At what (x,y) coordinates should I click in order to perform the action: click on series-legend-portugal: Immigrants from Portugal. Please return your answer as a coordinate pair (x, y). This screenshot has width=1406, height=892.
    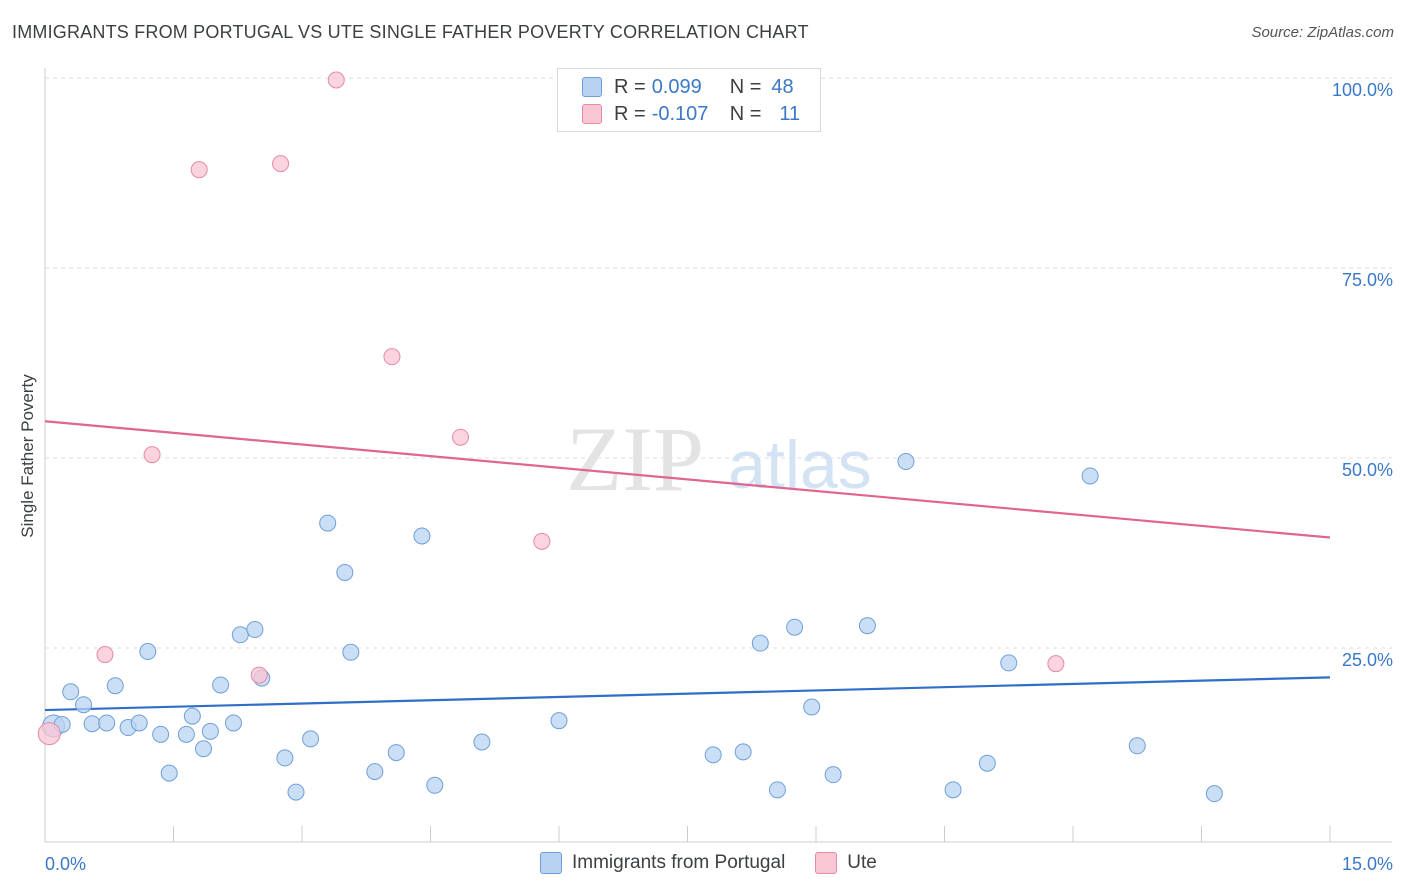
    Looking at the image, I should click on (662, 863).